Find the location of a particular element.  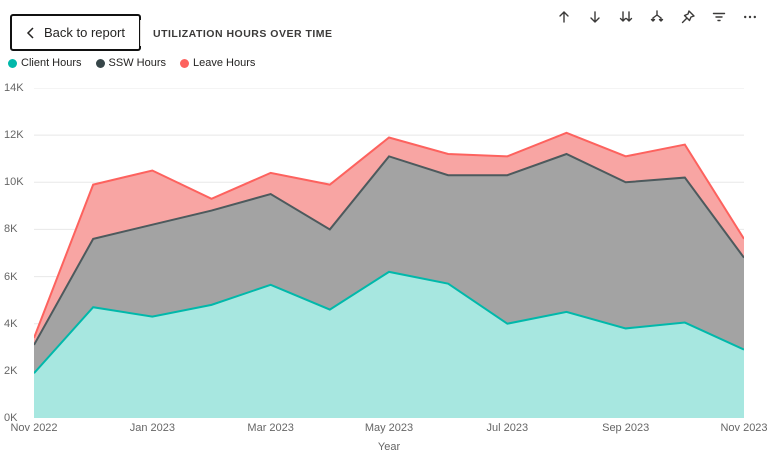

drill-up-icon is located at coordinates (564, 17).